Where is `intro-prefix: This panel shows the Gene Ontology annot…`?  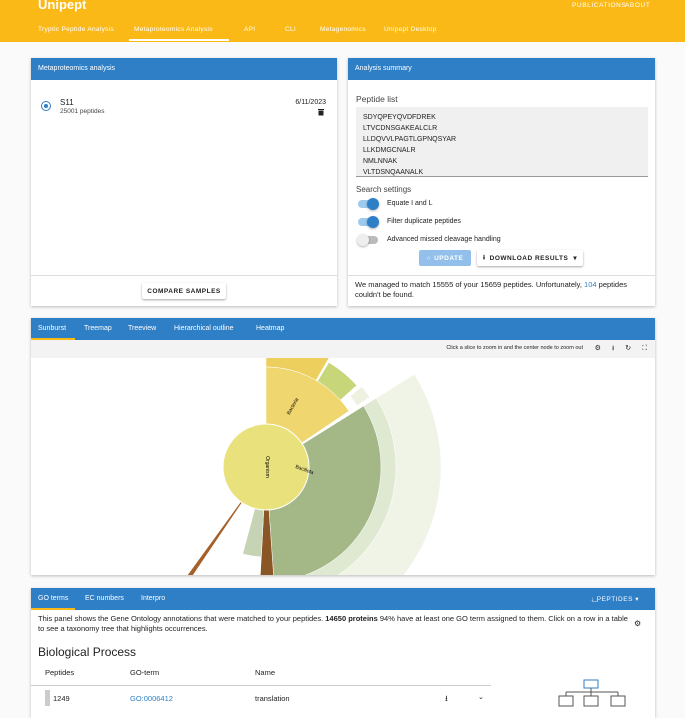 intro-prefix: This panel shows the Gene Ontology annot… is located at coordinates (182, 618).